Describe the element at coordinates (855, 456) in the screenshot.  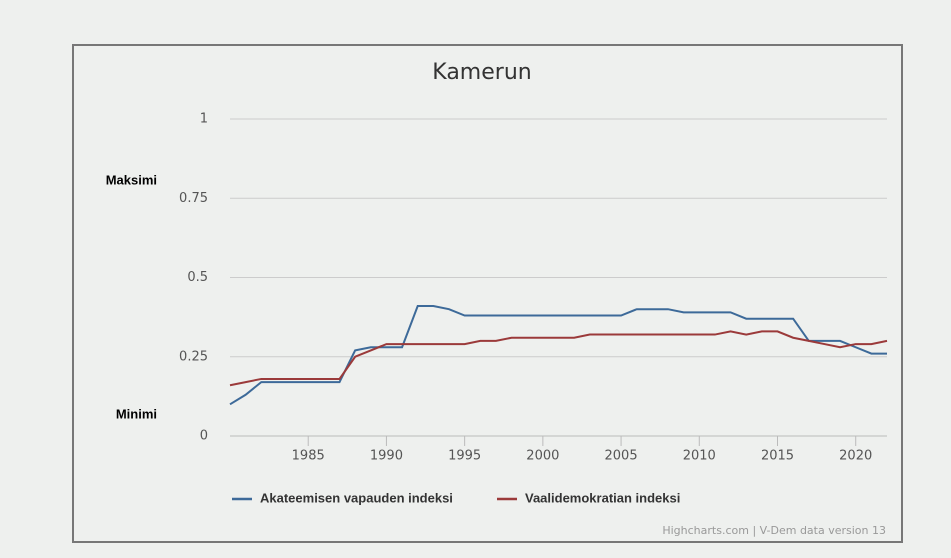
I see `x-tick-label: 2020` at that location.